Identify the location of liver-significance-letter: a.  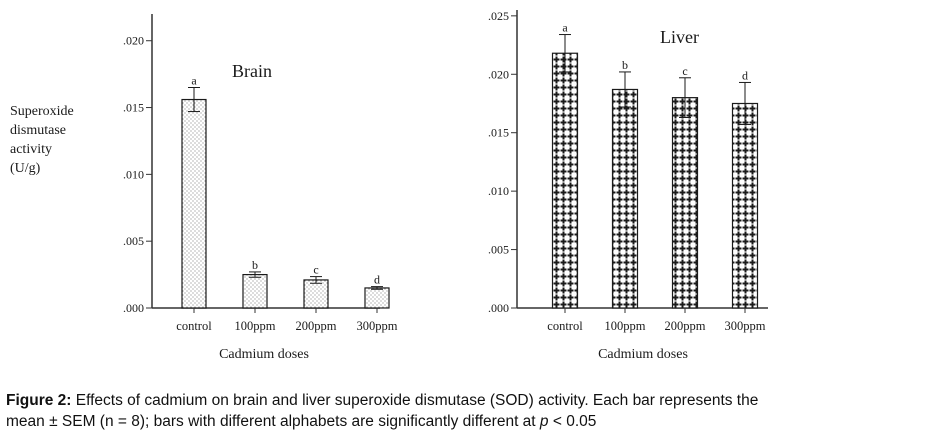
(565, 28).